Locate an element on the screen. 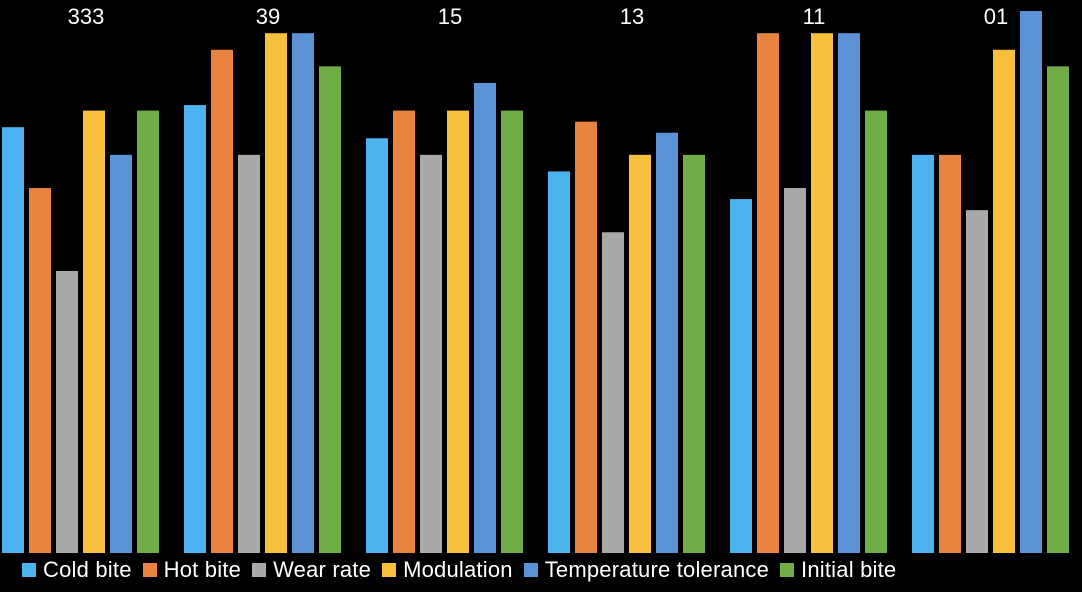 This screenshot has height=592, width=1082. legend-item: Initial bite is located at coordinates (838, 570).